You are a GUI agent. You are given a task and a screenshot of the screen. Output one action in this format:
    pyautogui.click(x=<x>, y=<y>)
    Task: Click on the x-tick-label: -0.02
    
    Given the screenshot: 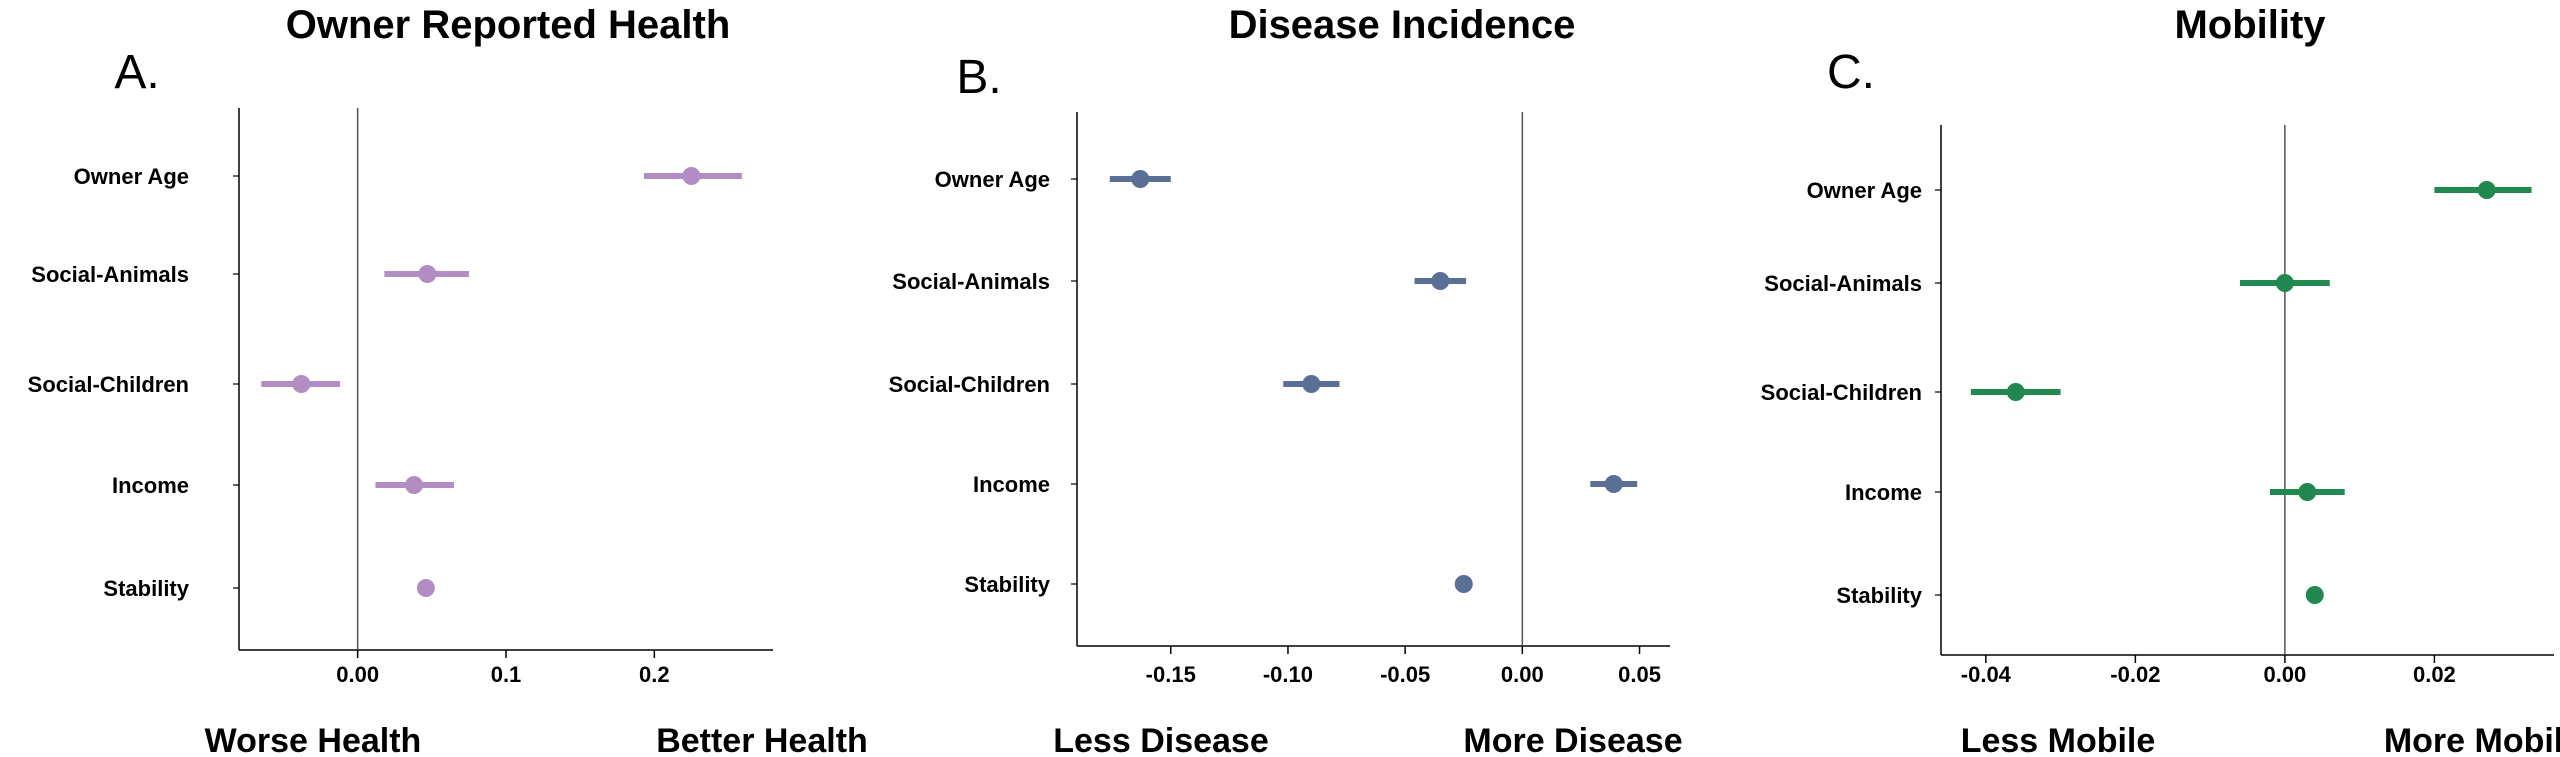 What is the action you would take?
    pyautogui.click(x=2135, y=674)
    